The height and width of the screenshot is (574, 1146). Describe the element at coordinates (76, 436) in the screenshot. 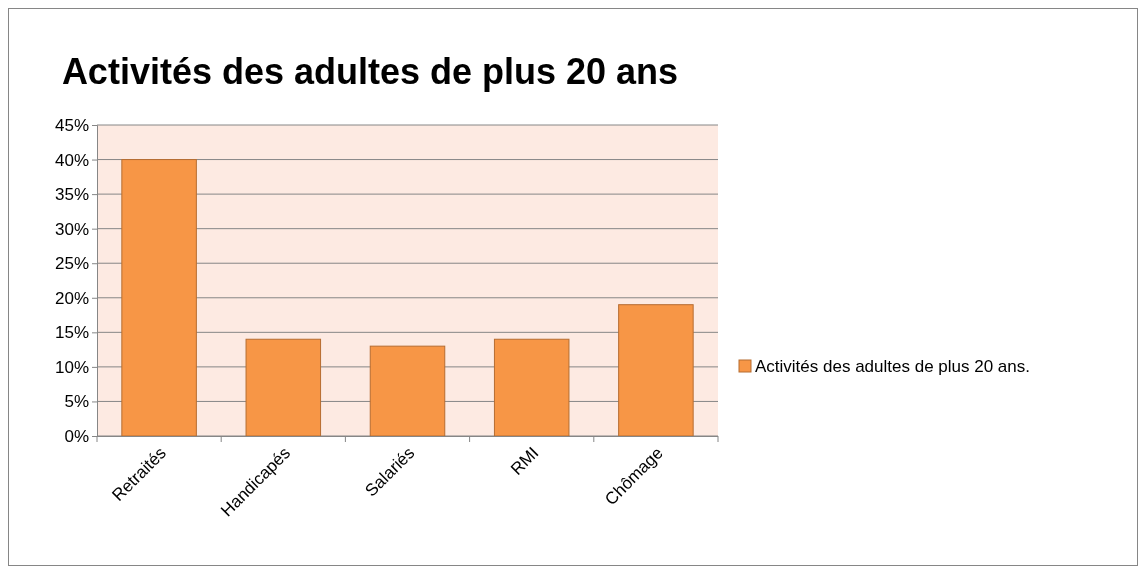

I see `y-tick-label: 0%` at that location.